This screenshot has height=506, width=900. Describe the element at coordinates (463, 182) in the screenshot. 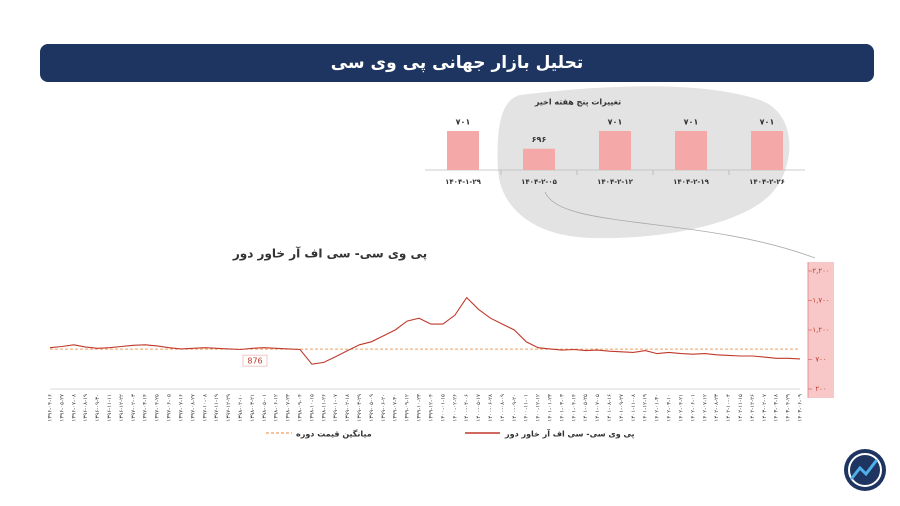

I see `x-tick-label: ۱۴۰۴-۱-۲۹` at that location.